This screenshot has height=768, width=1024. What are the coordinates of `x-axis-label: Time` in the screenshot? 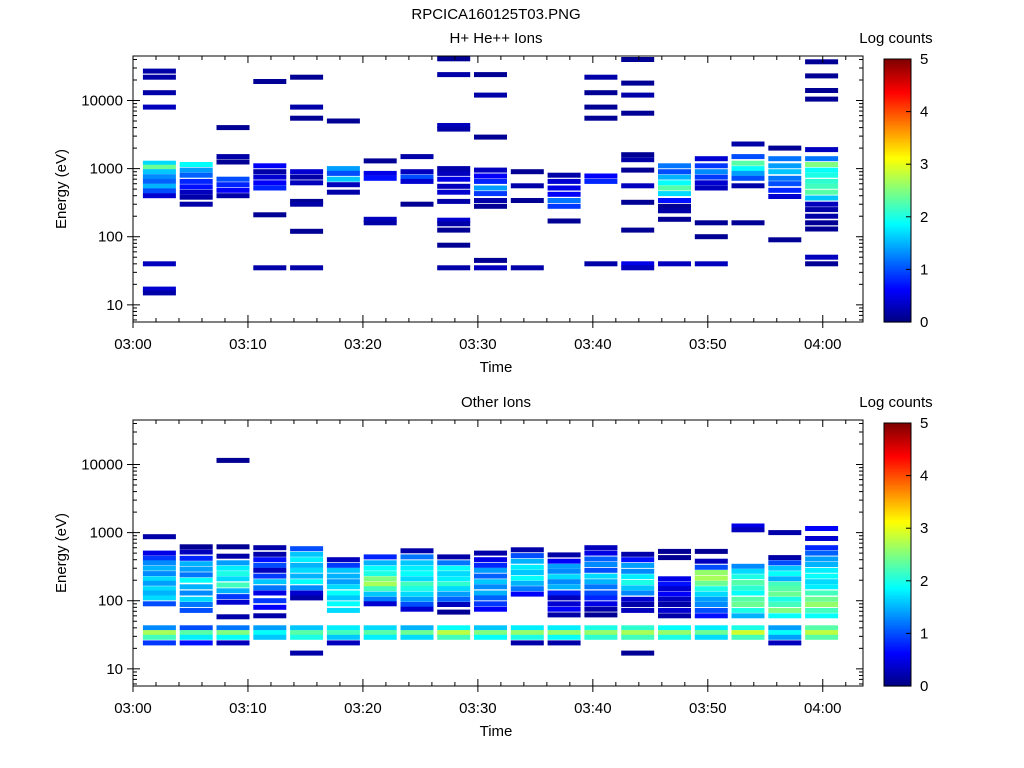 It's located at (496, 367).